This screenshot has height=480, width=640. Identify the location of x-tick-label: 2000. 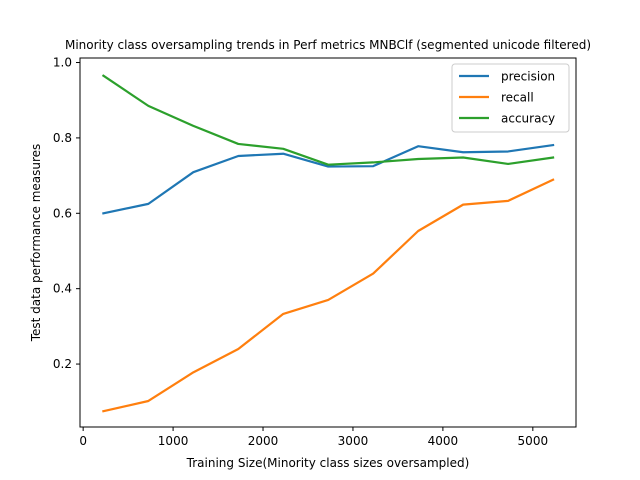
(263, 441).